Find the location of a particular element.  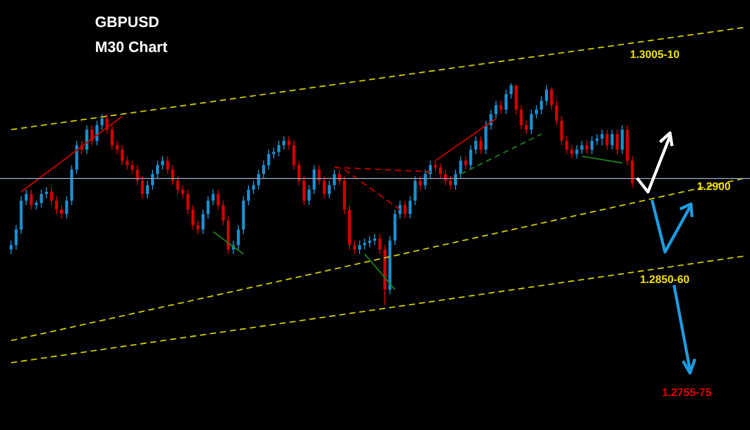

annotation: 1.2850-60 is located at coordinates (665, 280).